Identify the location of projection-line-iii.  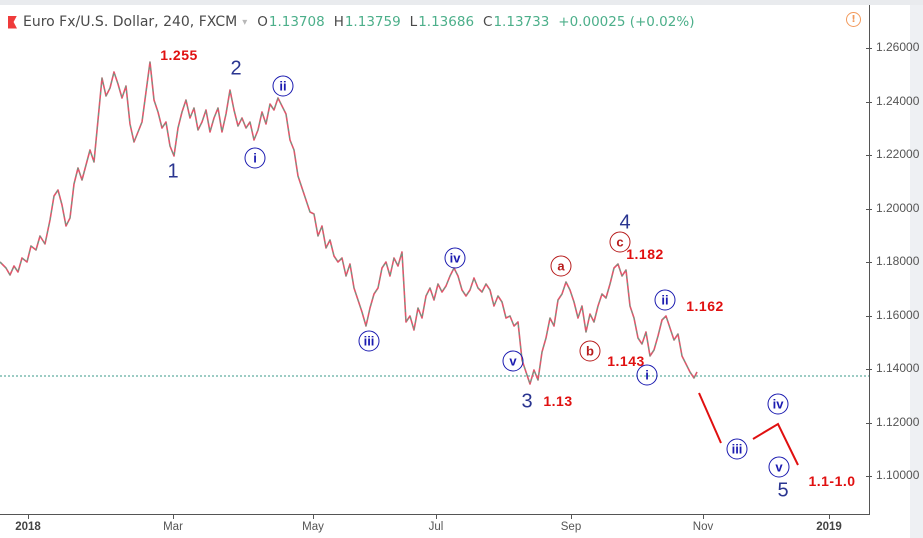
(710, 418).